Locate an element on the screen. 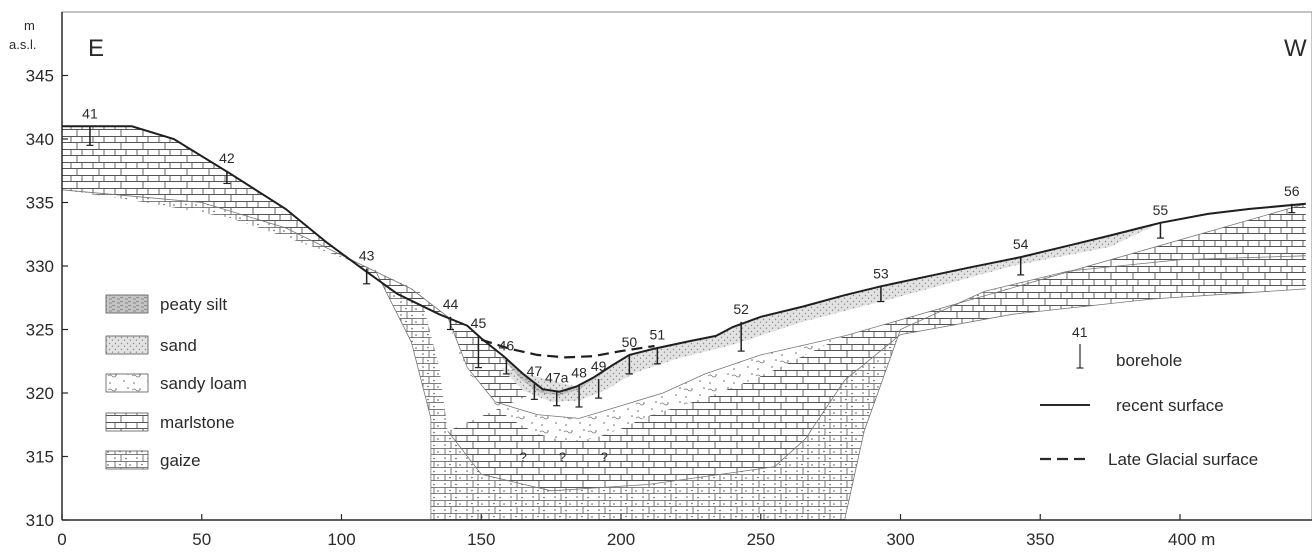  unknown-marks: ??? is located at coordinates (564, 457).